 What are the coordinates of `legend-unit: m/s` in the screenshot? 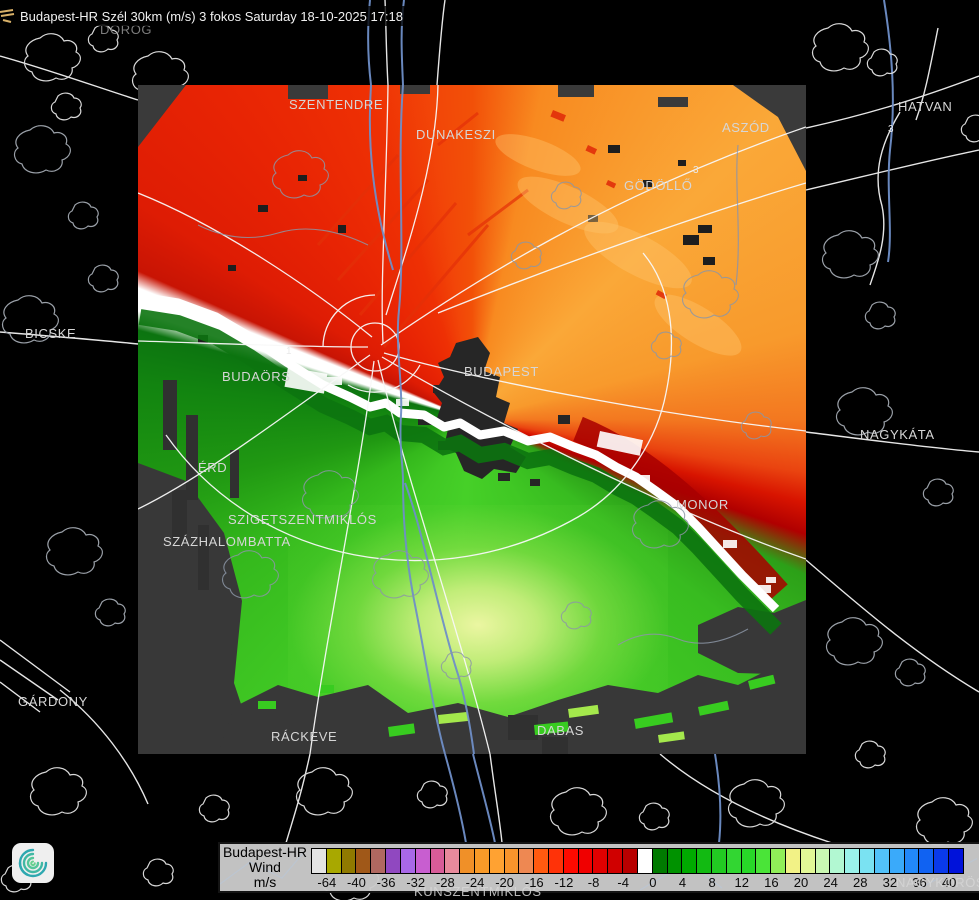 It's located at (265, 882).